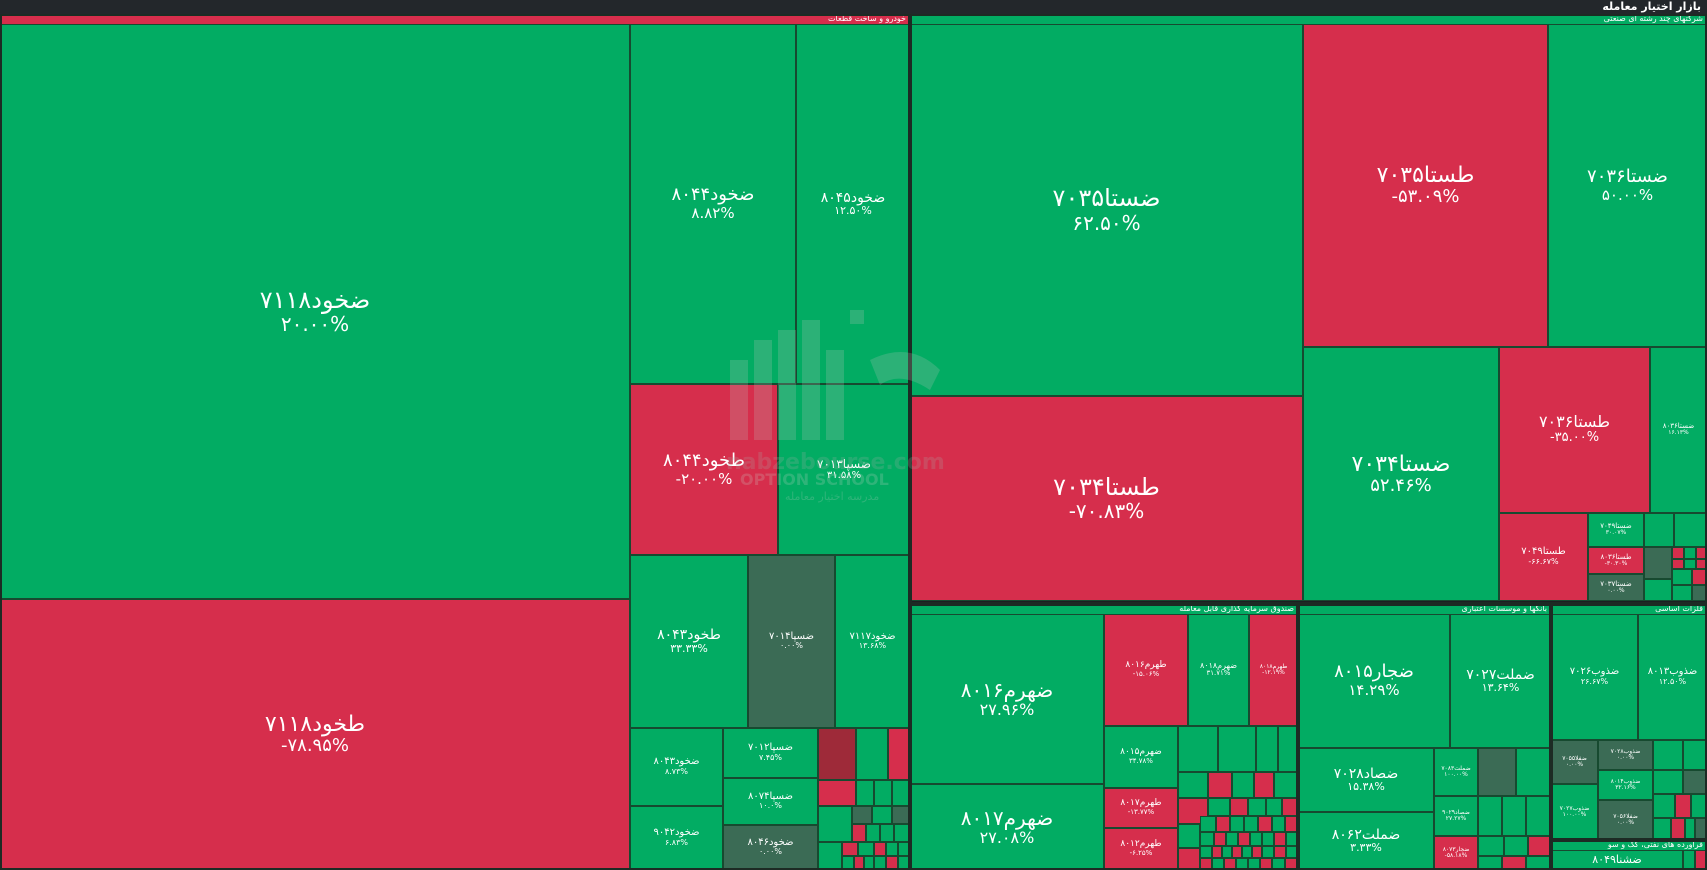 The height and width of the screenshot is (870, 1707). I want to click on treemap-tile: ضهرم۸۰۱۵ ۳۴.۷۸%, so click(1141, 757).